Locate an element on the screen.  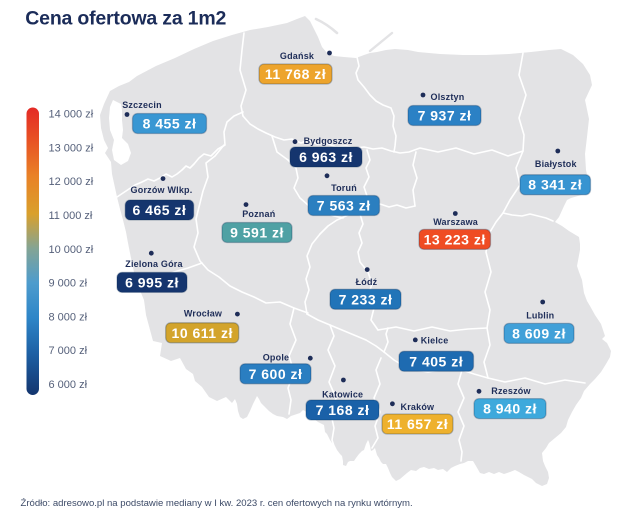
svg-text: Białystok is located at coordinates (556, 164).